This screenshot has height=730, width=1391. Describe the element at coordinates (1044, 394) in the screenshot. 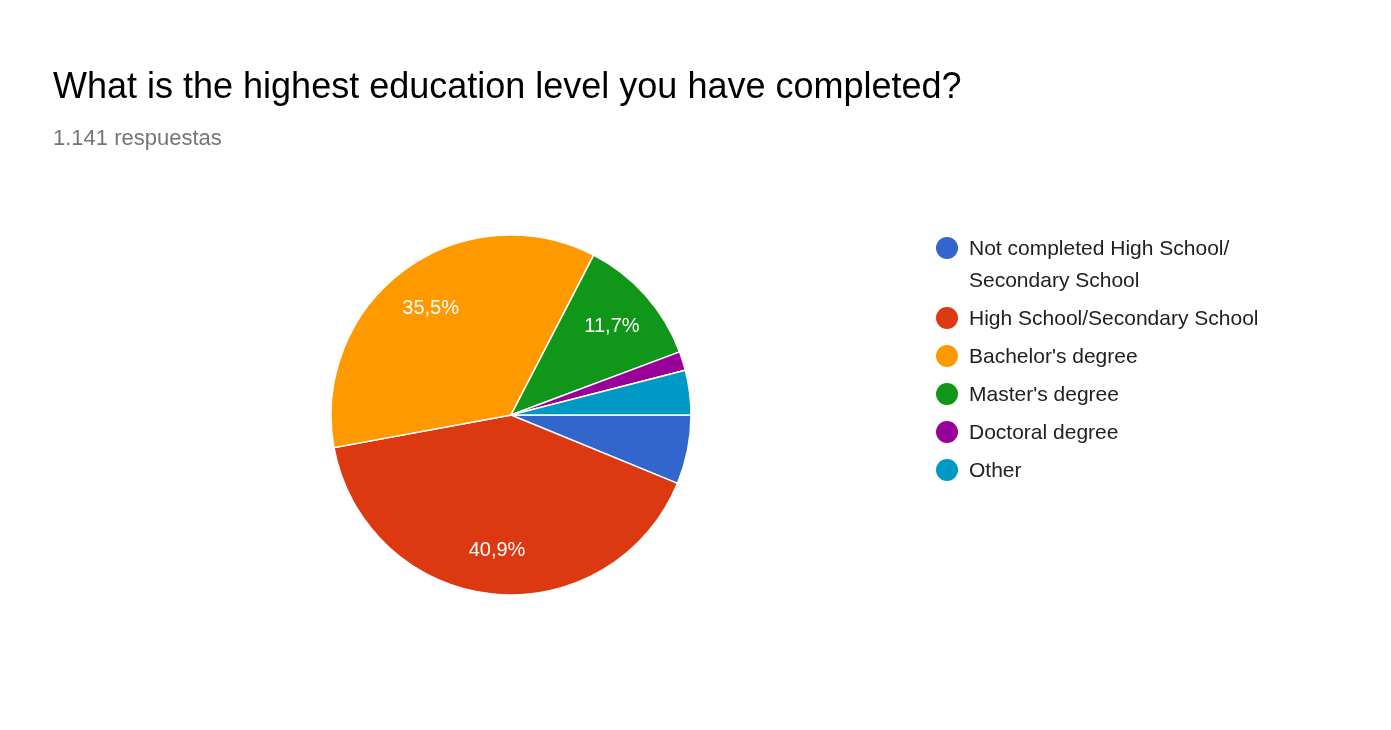

I see `legend-label: Master's degree` at that location.